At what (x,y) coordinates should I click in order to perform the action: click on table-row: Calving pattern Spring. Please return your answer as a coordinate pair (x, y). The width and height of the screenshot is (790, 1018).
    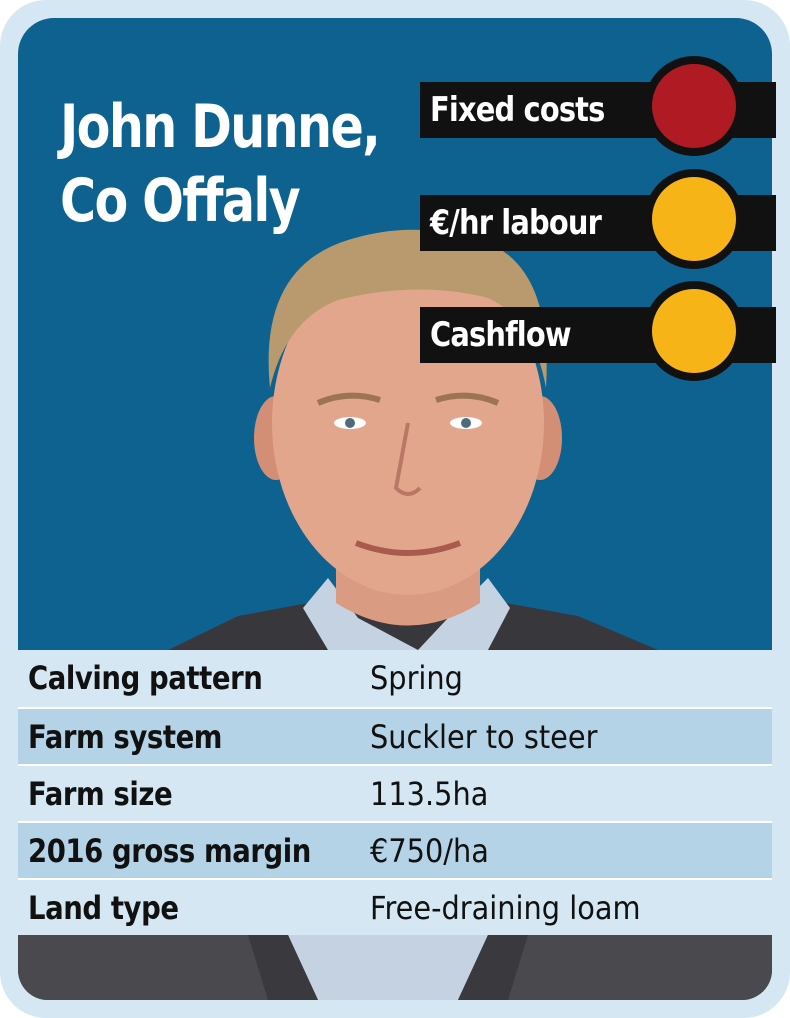
    Looking at the image, I should click on (395, 678).